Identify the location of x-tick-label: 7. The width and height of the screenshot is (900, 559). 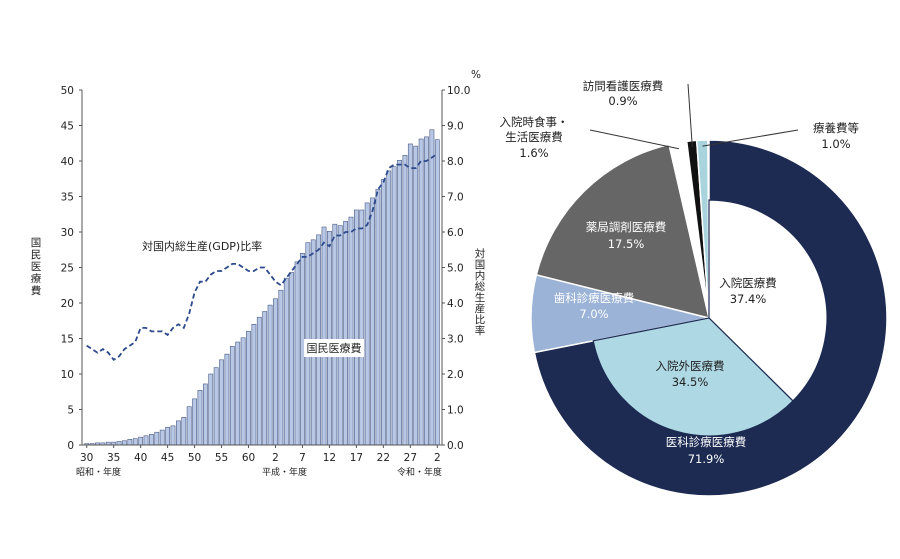
(302, 458).